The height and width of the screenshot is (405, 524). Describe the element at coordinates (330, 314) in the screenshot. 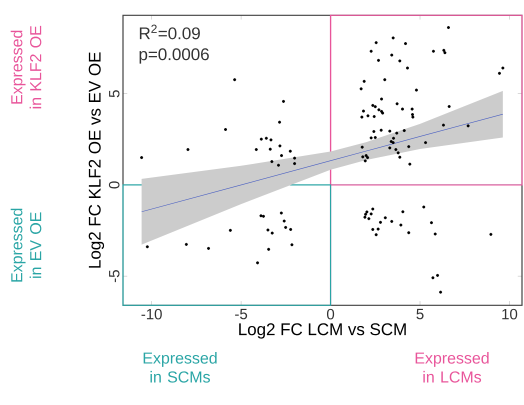

I see `x-tick-label: 0` at that location.